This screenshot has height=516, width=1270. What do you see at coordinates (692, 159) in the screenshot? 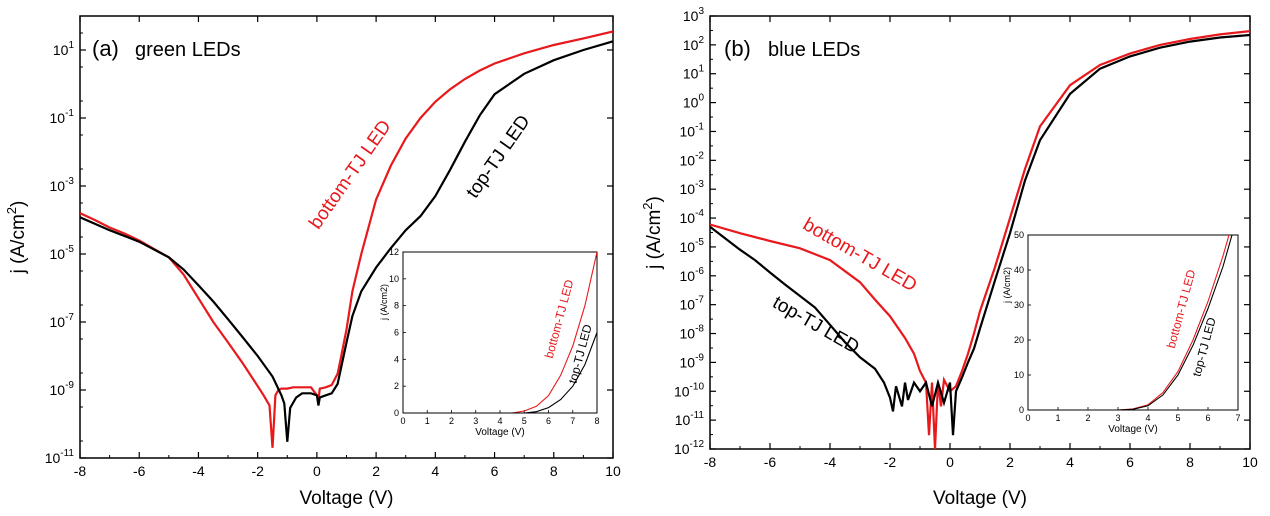
I see `y-tick-label: 10⁻²` at bounding box center [692, 159].